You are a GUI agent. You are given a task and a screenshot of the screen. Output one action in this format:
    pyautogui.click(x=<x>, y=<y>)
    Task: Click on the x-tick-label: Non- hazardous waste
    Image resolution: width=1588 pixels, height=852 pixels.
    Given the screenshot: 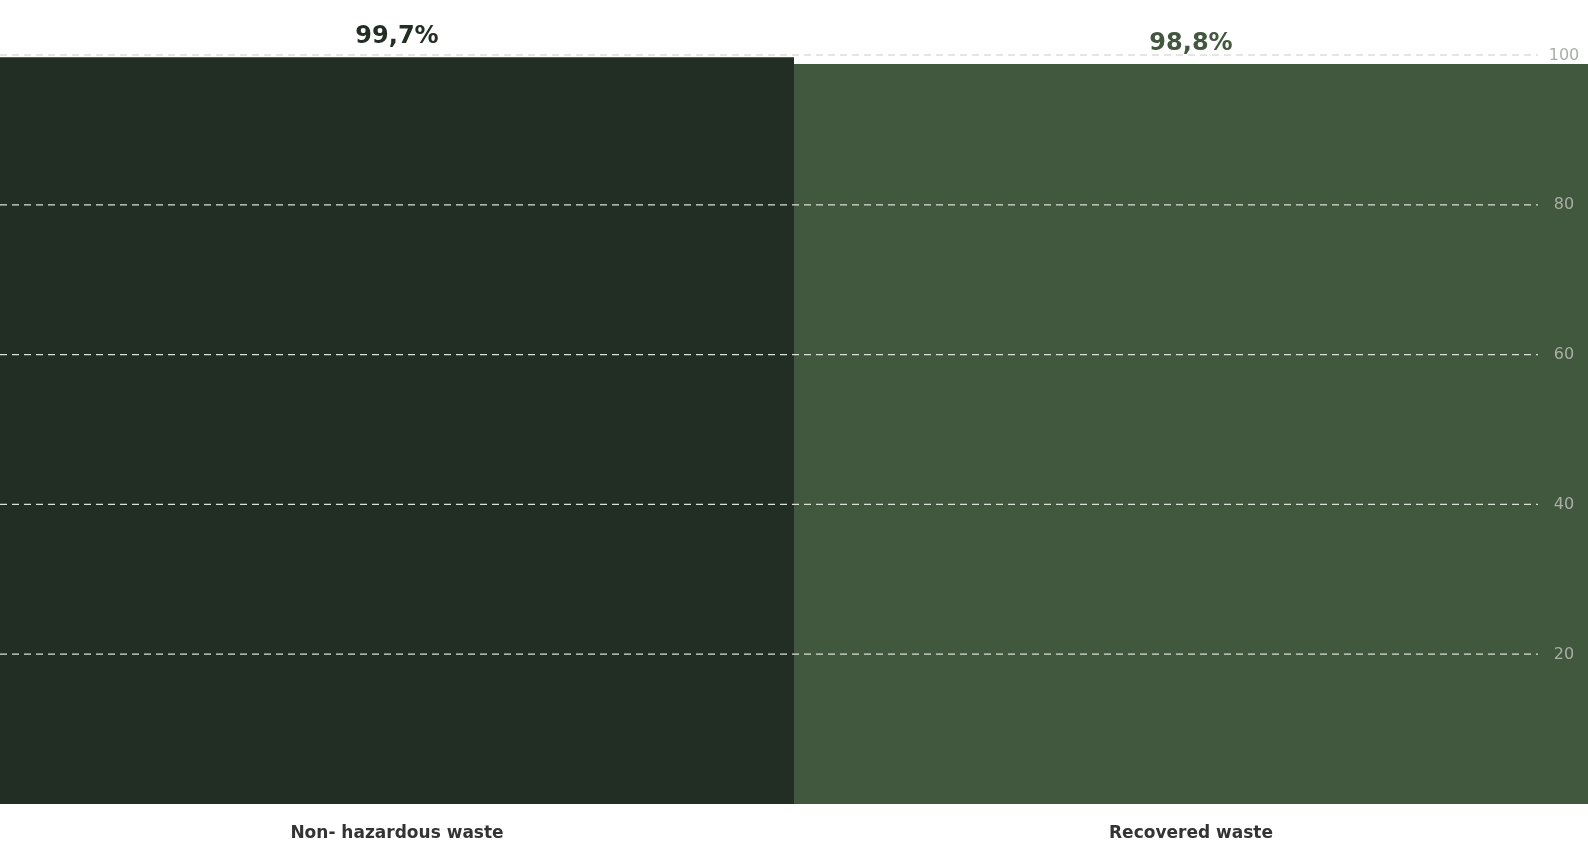 What is the action you would take?
    pyautogui.click(x=397, y=832)
    